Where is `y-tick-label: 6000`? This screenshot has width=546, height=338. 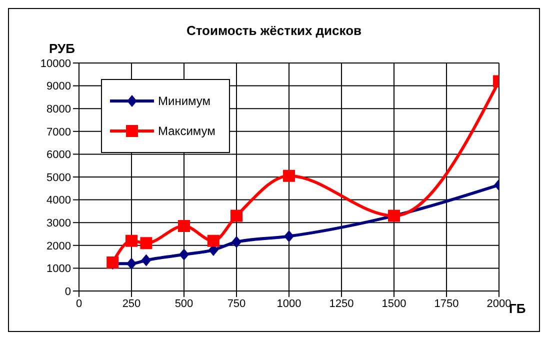 y-tick-label: 6000 is located at coordinates (58, 155).